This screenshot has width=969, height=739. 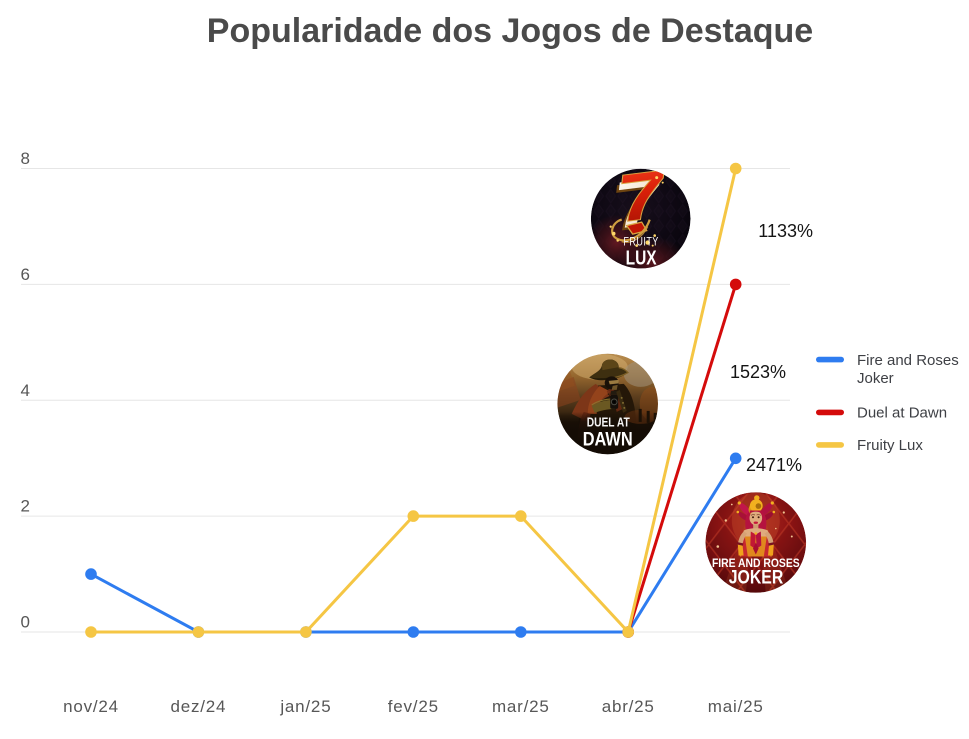 What do you see at coordinates (902, 413) in the screenshot?
I see `svg-text: Duel at Dawn` at bounding box center [902, 413].